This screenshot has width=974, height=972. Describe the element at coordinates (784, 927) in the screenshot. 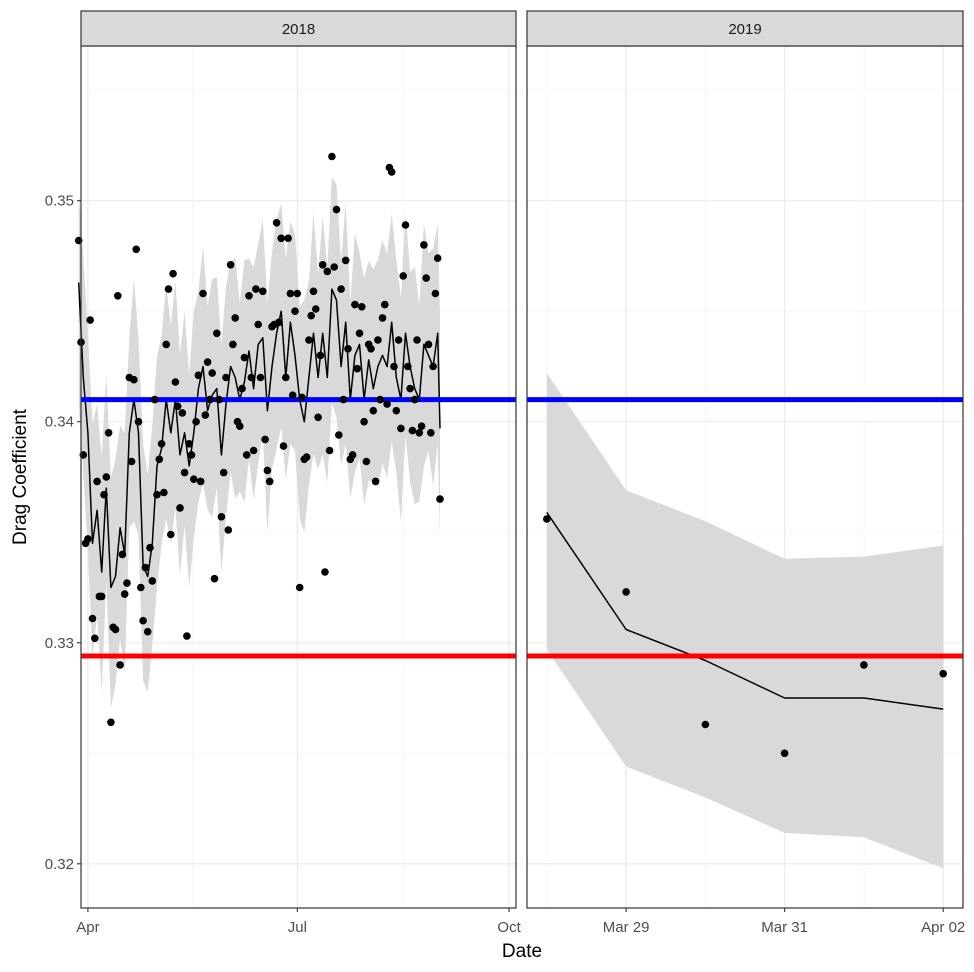

I see `x-tick-label: Mar 31` at that location.